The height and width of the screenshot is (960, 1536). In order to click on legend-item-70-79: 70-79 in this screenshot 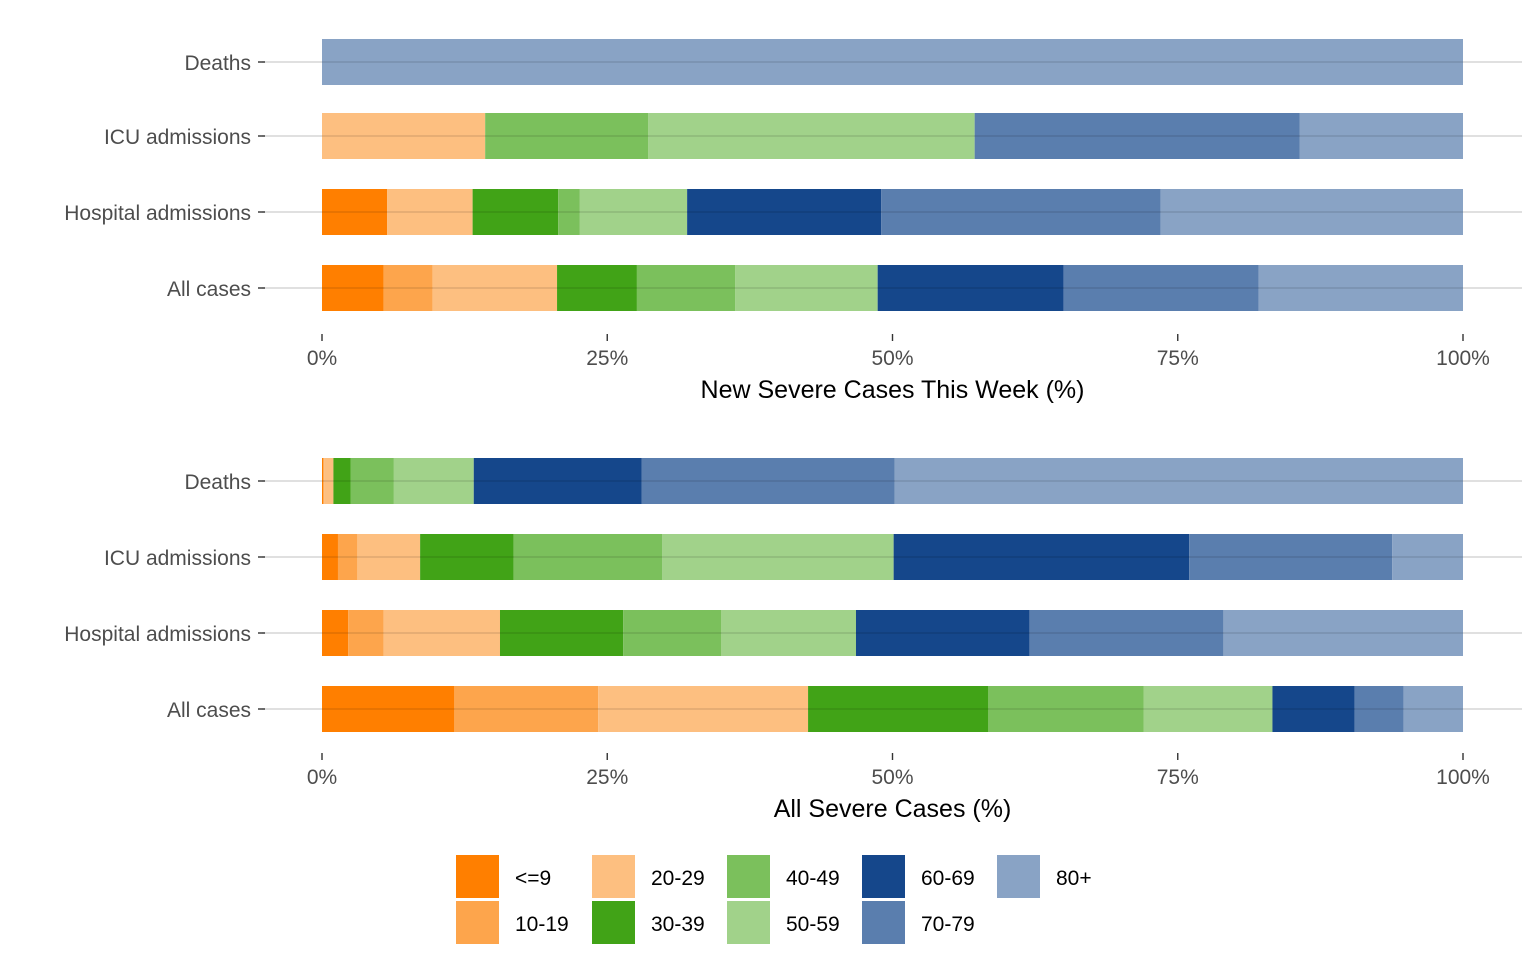, I will do `click(918, 922)`.